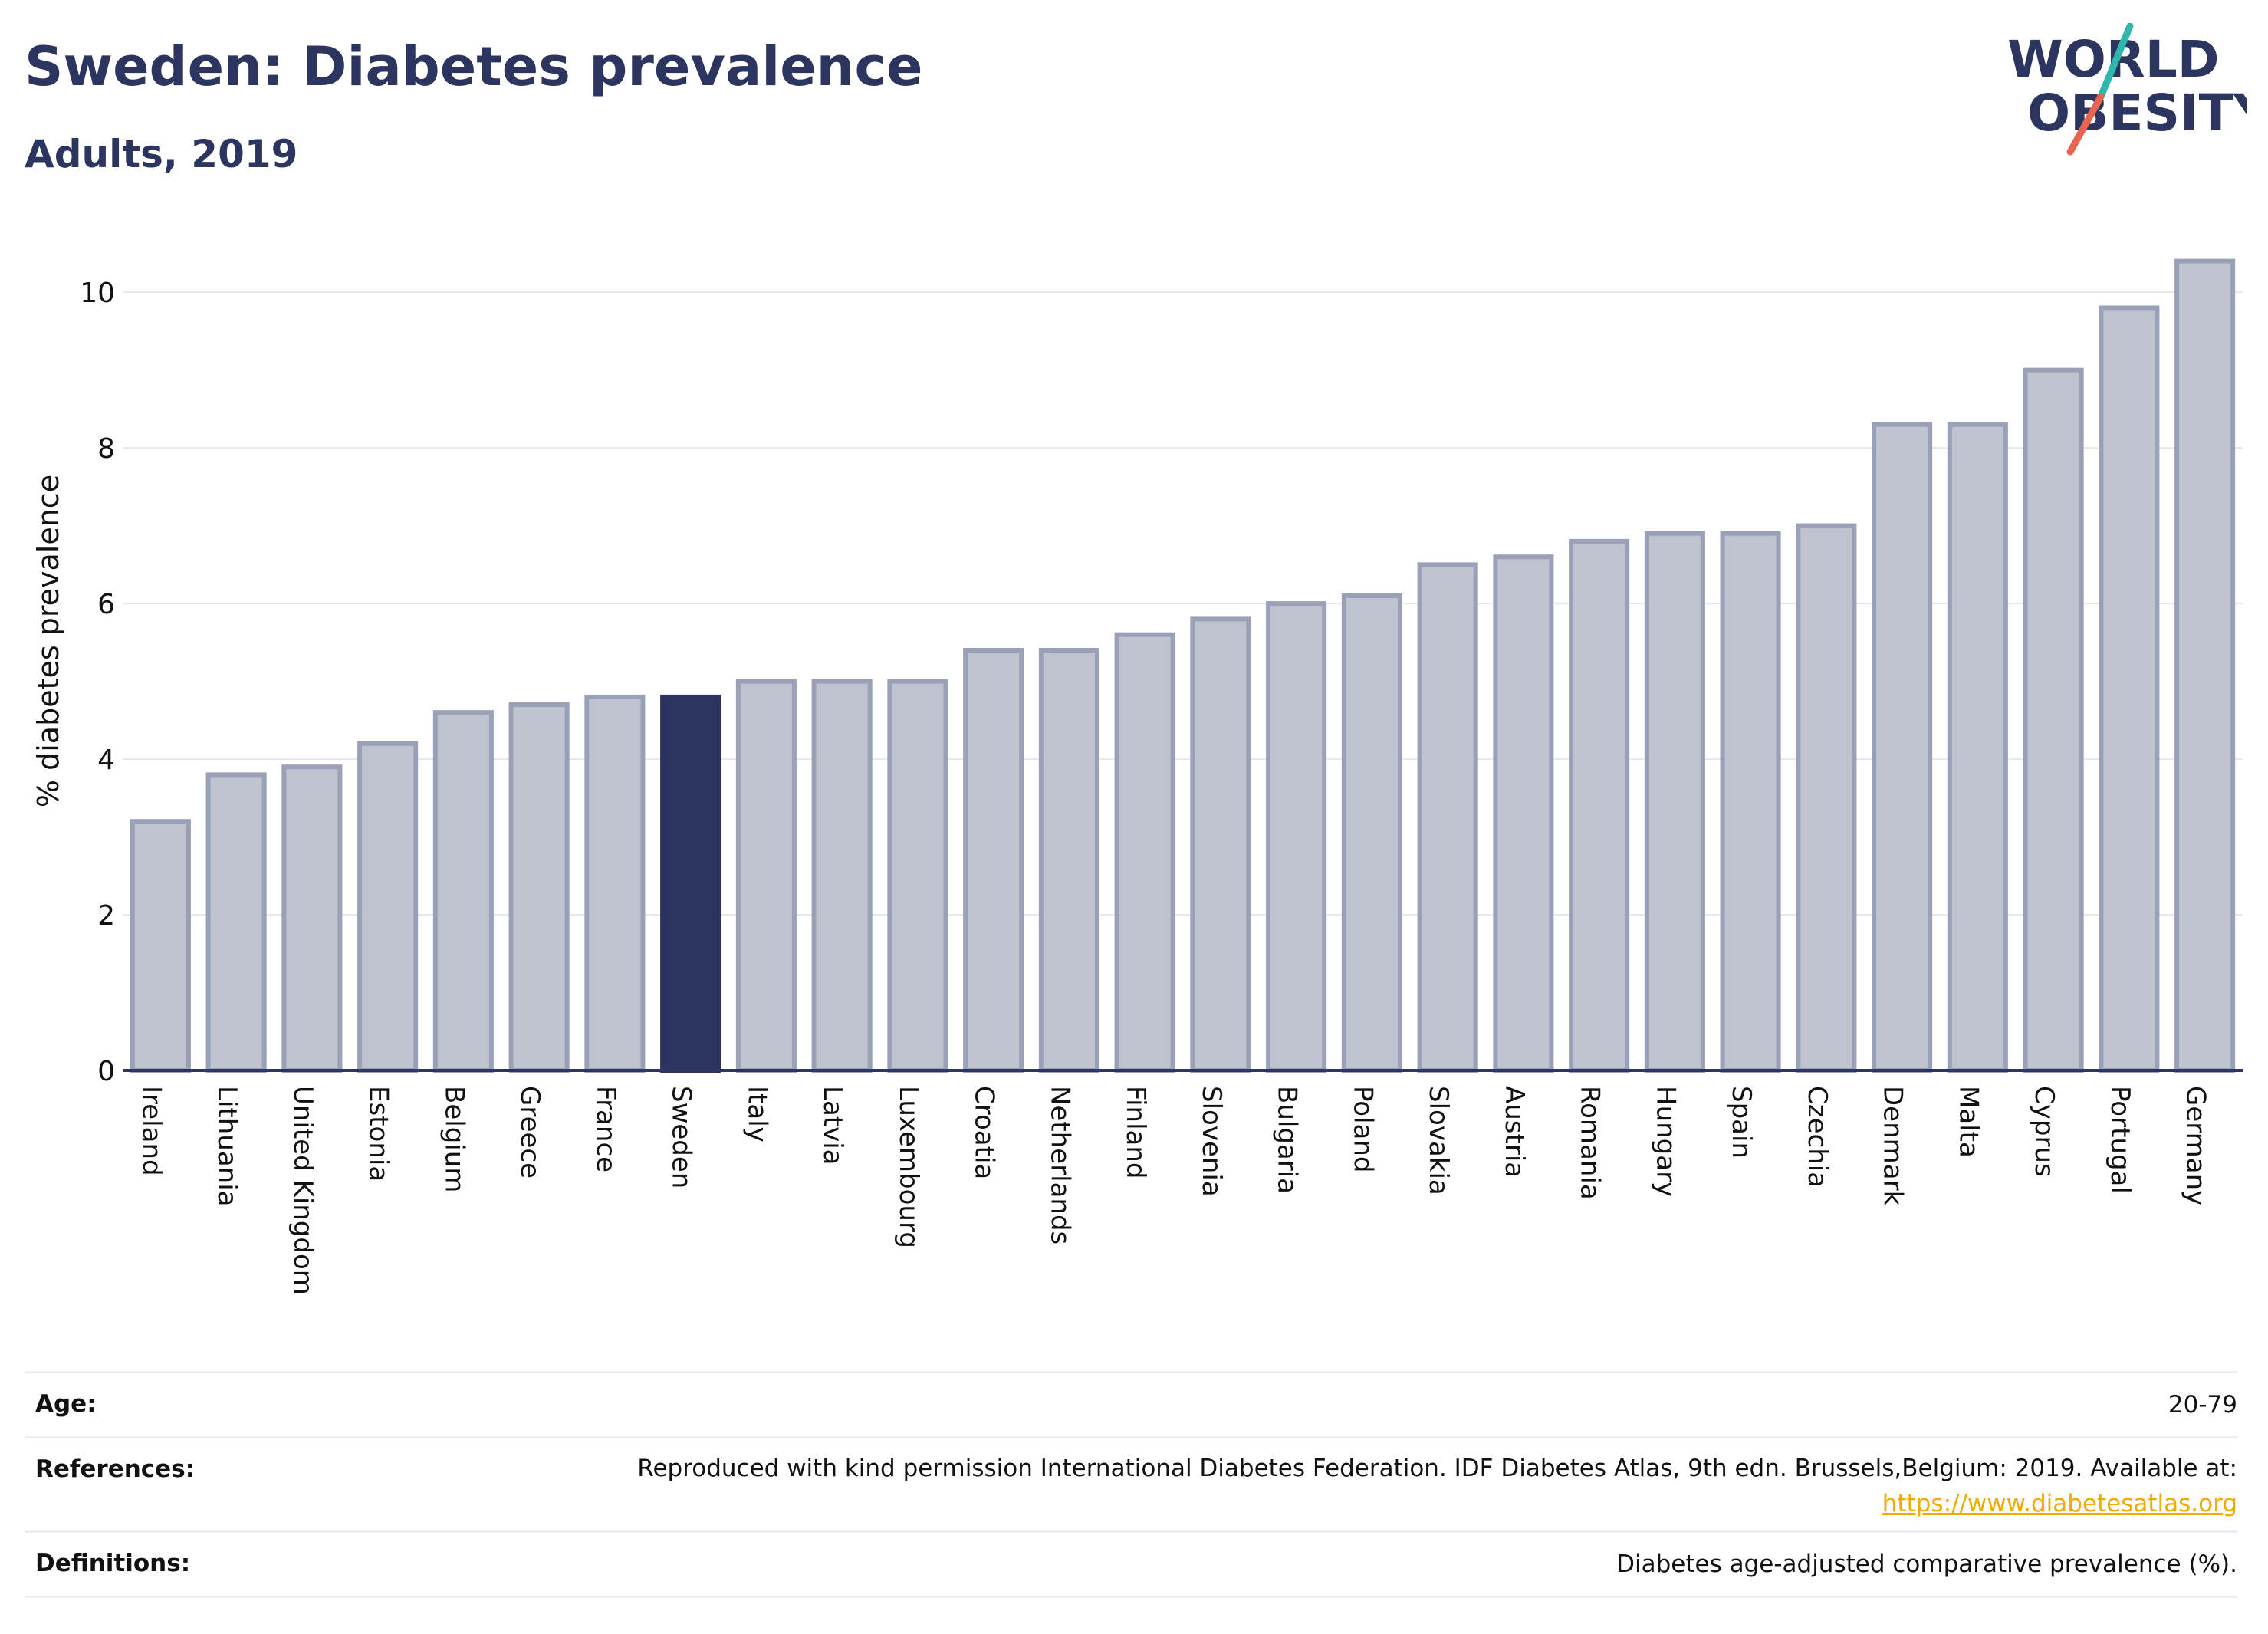 Image resolution: width=2268 pixels, height=1634 pixels. I want to click on x-tick-label: Greece, so click(529, 1132).